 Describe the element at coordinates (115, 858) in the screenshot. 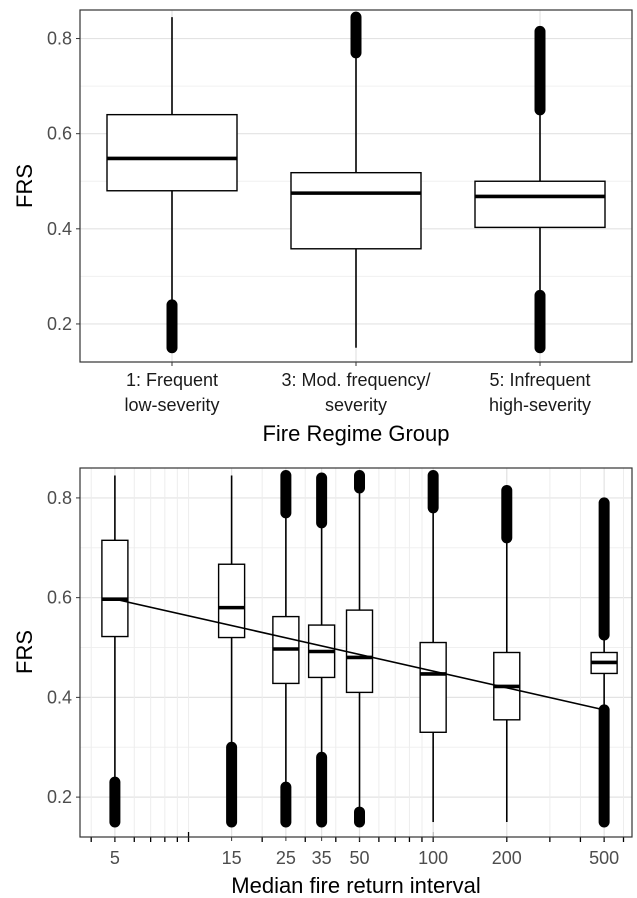

I see `x-tick-label: 5` at that location.